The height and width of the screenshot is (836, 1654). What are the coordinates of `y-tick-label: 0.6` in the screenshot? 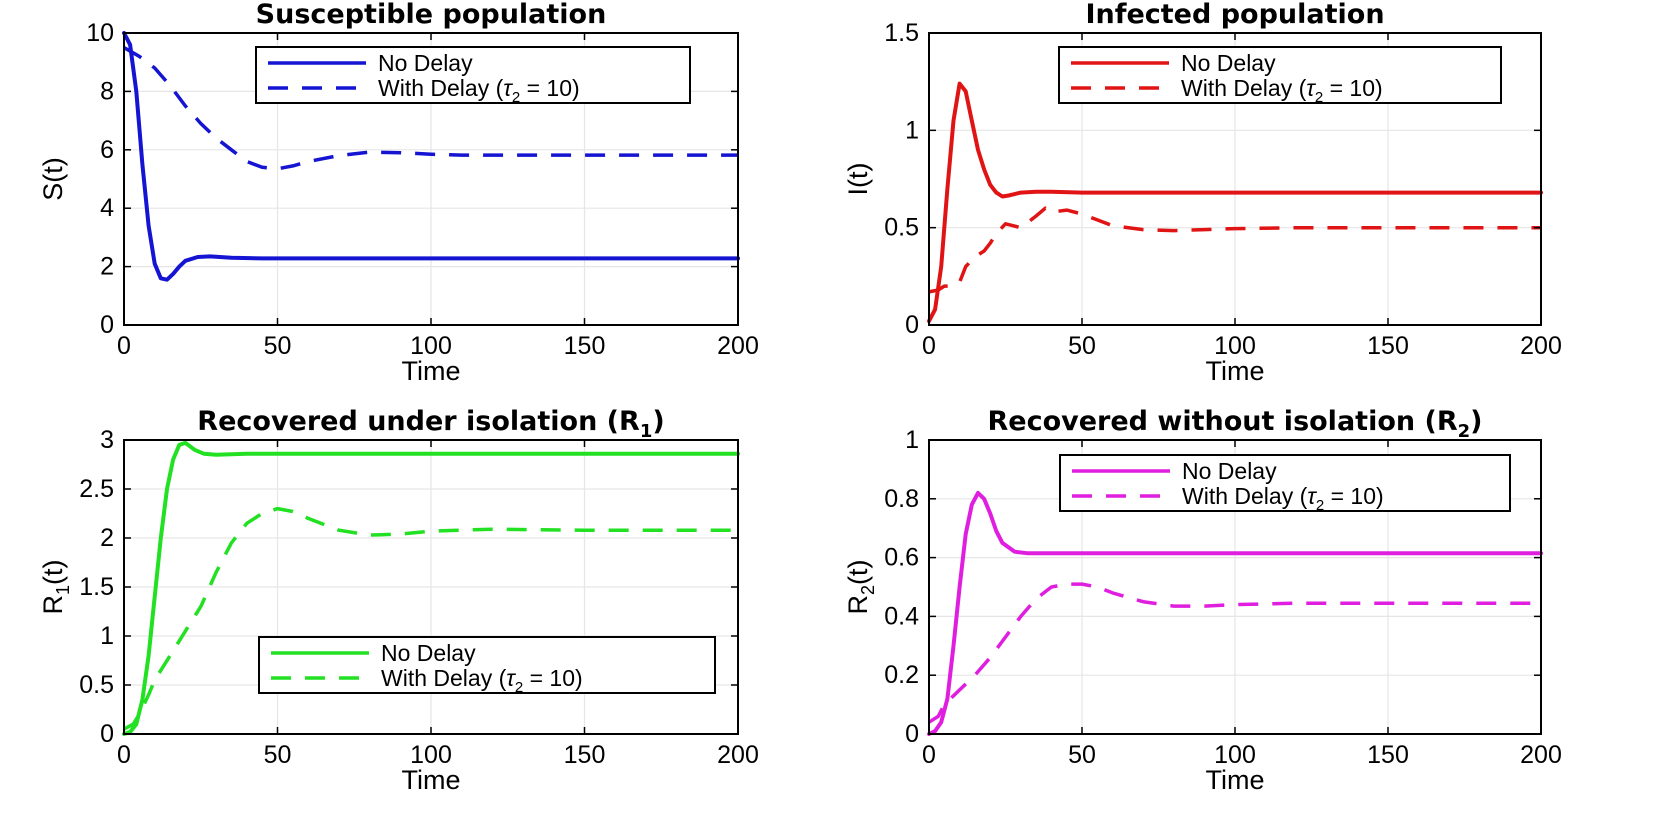 It's located at (901, 558).